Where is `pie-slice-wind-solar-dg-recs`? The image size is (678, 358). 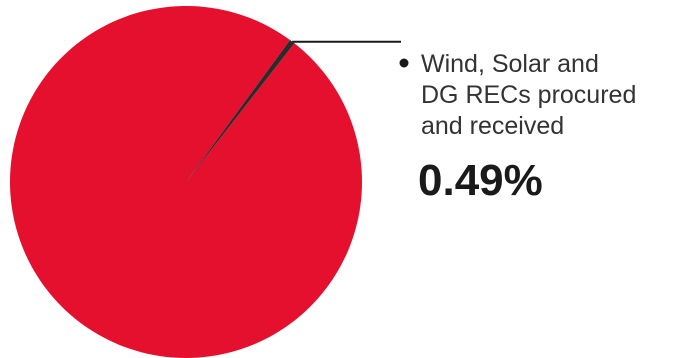
pie-slice-wind-solar-dg-recs is located at coordinates (240, 111).